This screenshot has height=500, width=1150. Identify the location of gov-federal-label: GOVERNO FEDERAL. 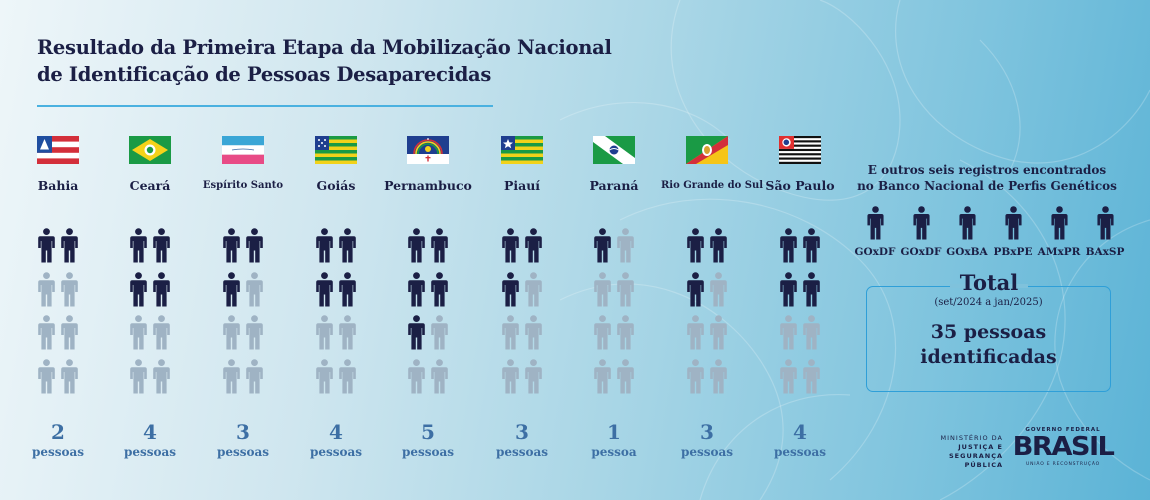
(1063, 430).